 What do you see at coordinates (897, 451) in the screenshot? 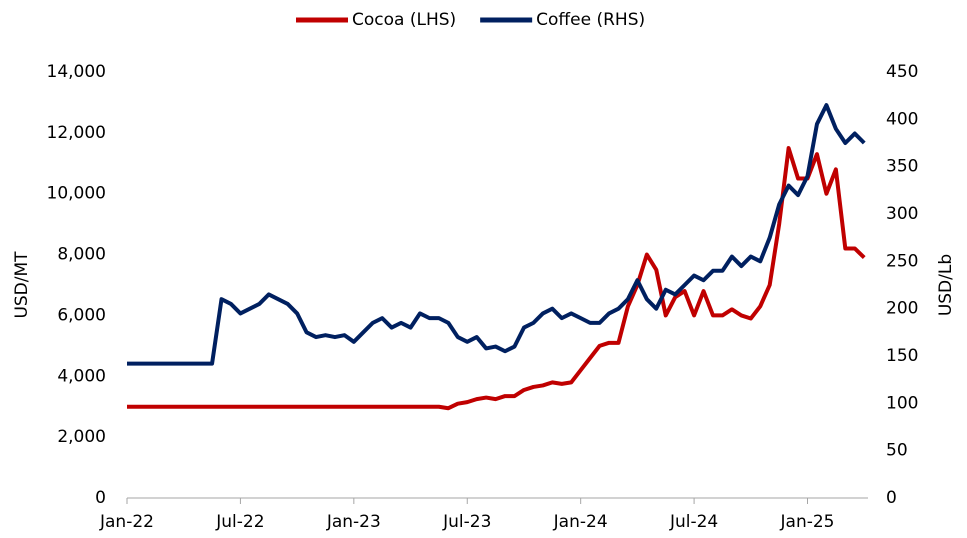
I see `y2-tick-label: 50` at bounding box center [897, 451].